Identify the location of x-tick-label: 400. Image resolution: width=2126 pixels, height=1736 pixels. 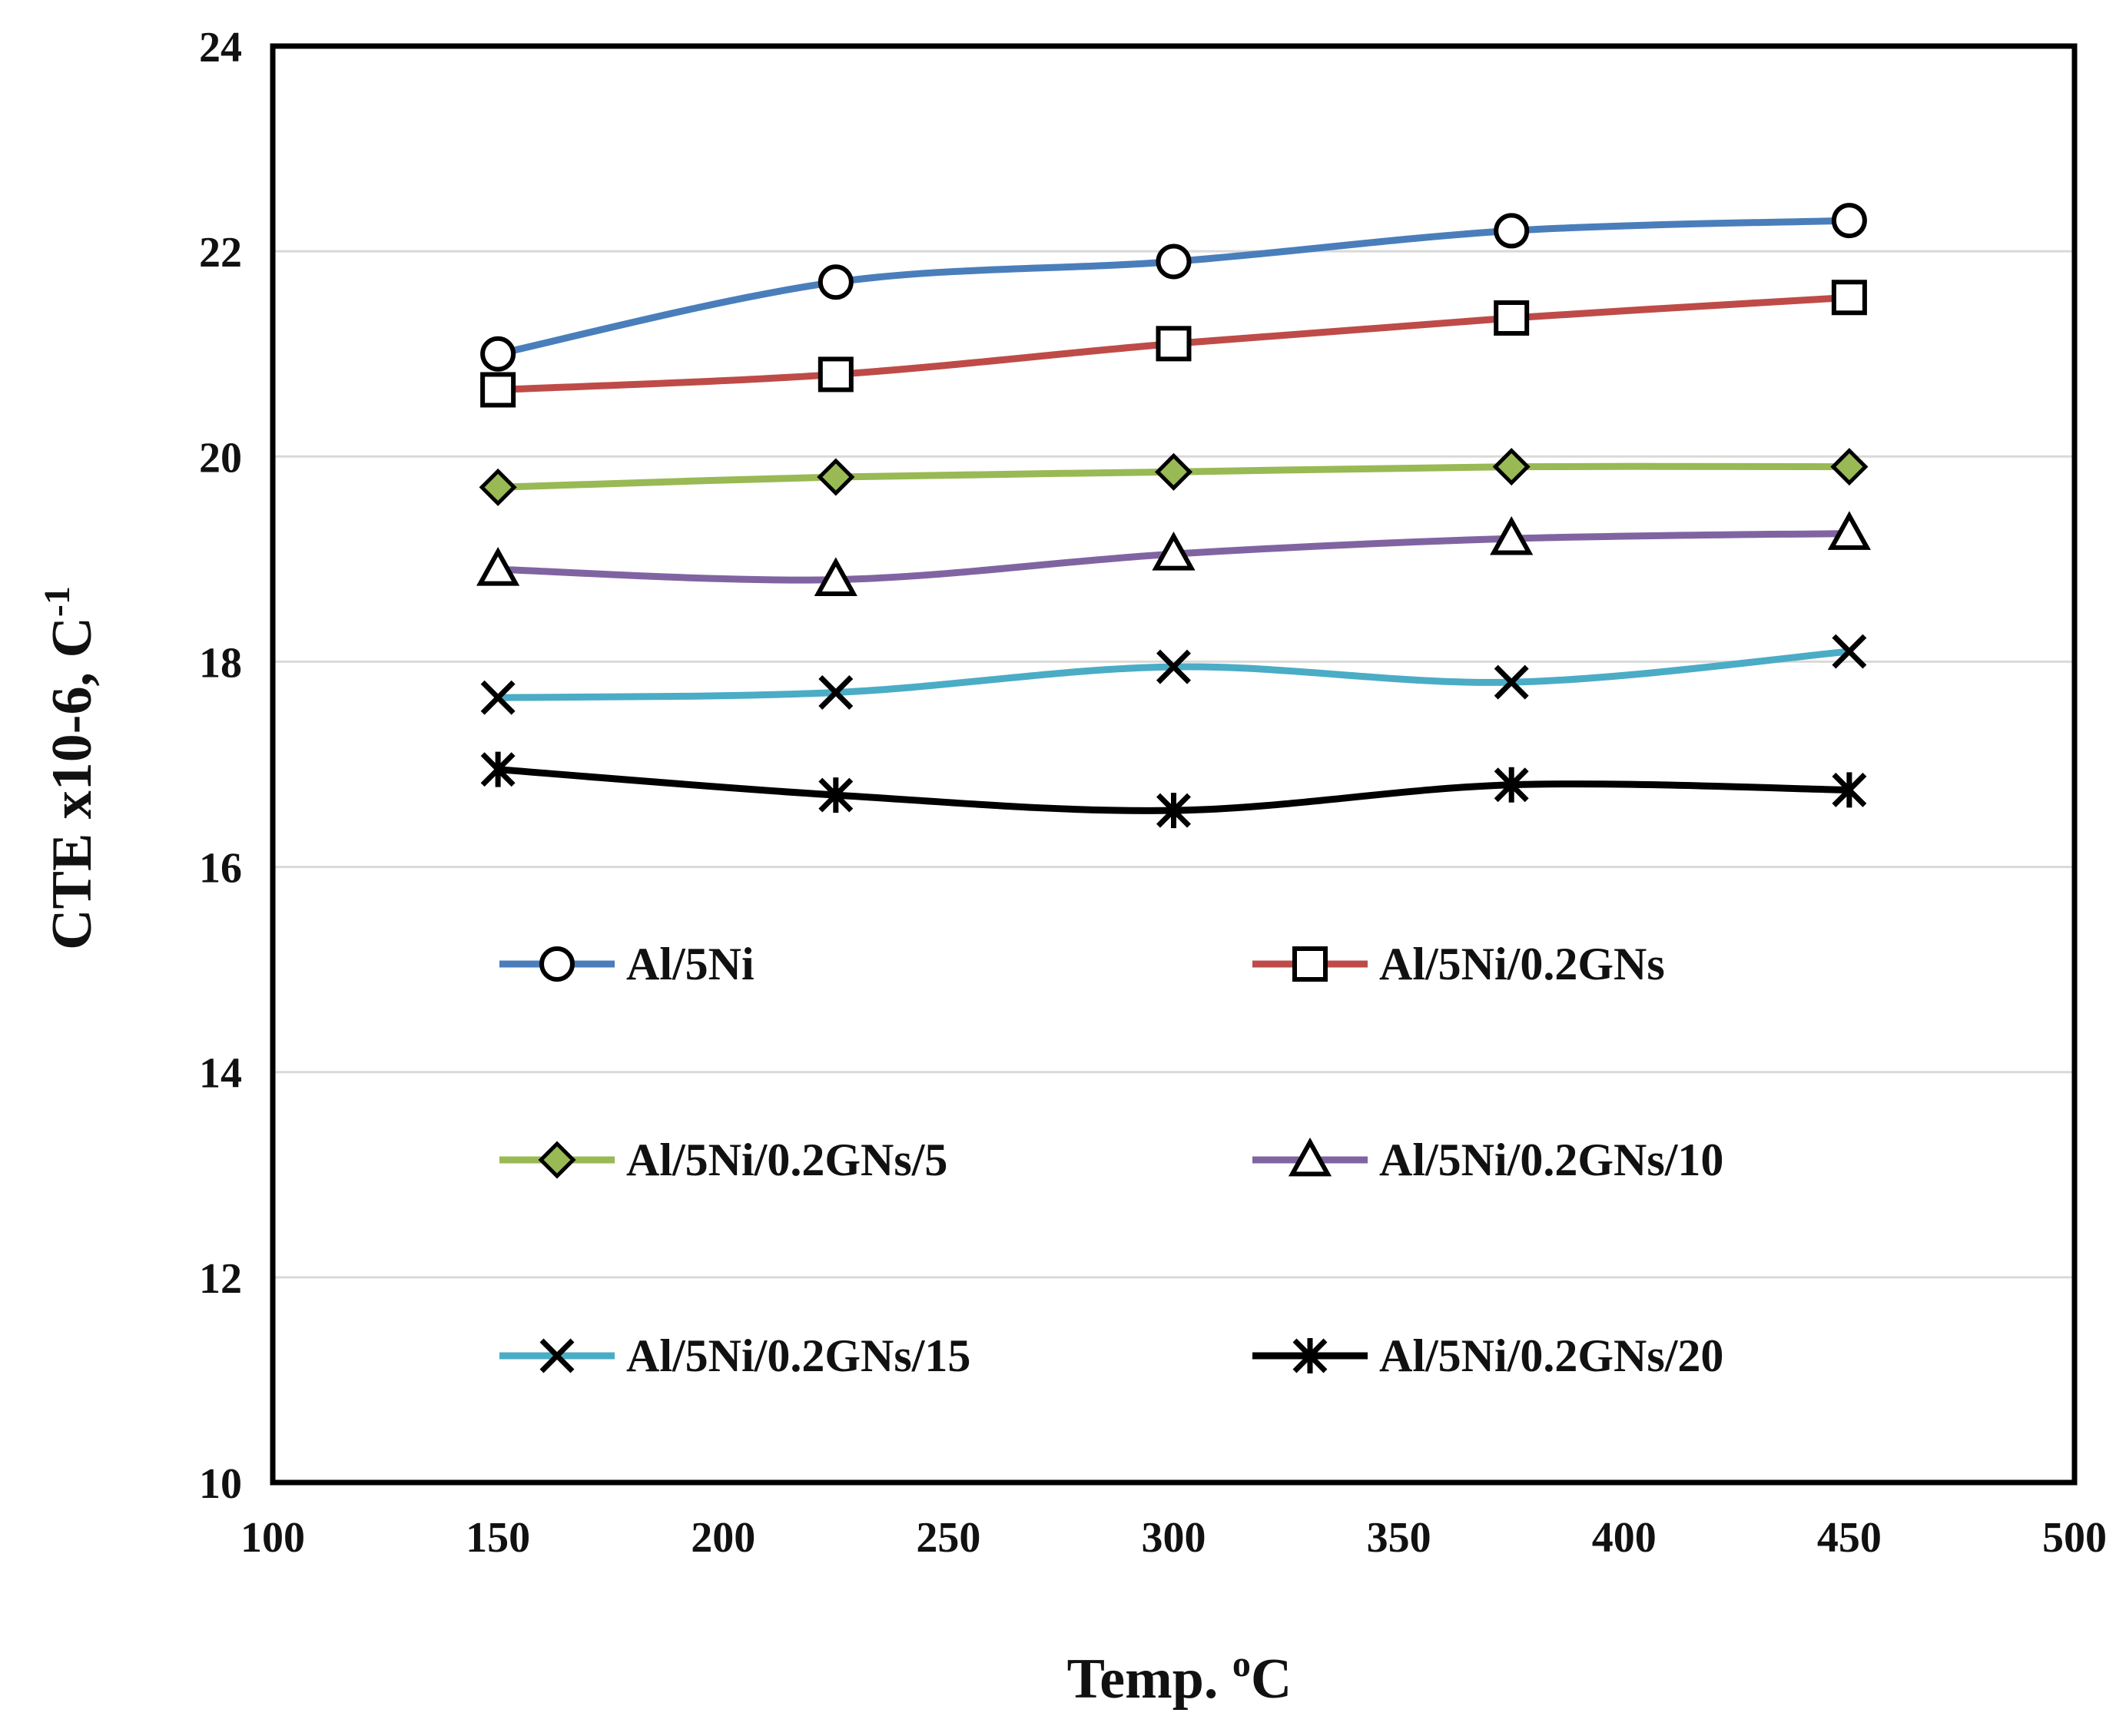
(1624, 1538).